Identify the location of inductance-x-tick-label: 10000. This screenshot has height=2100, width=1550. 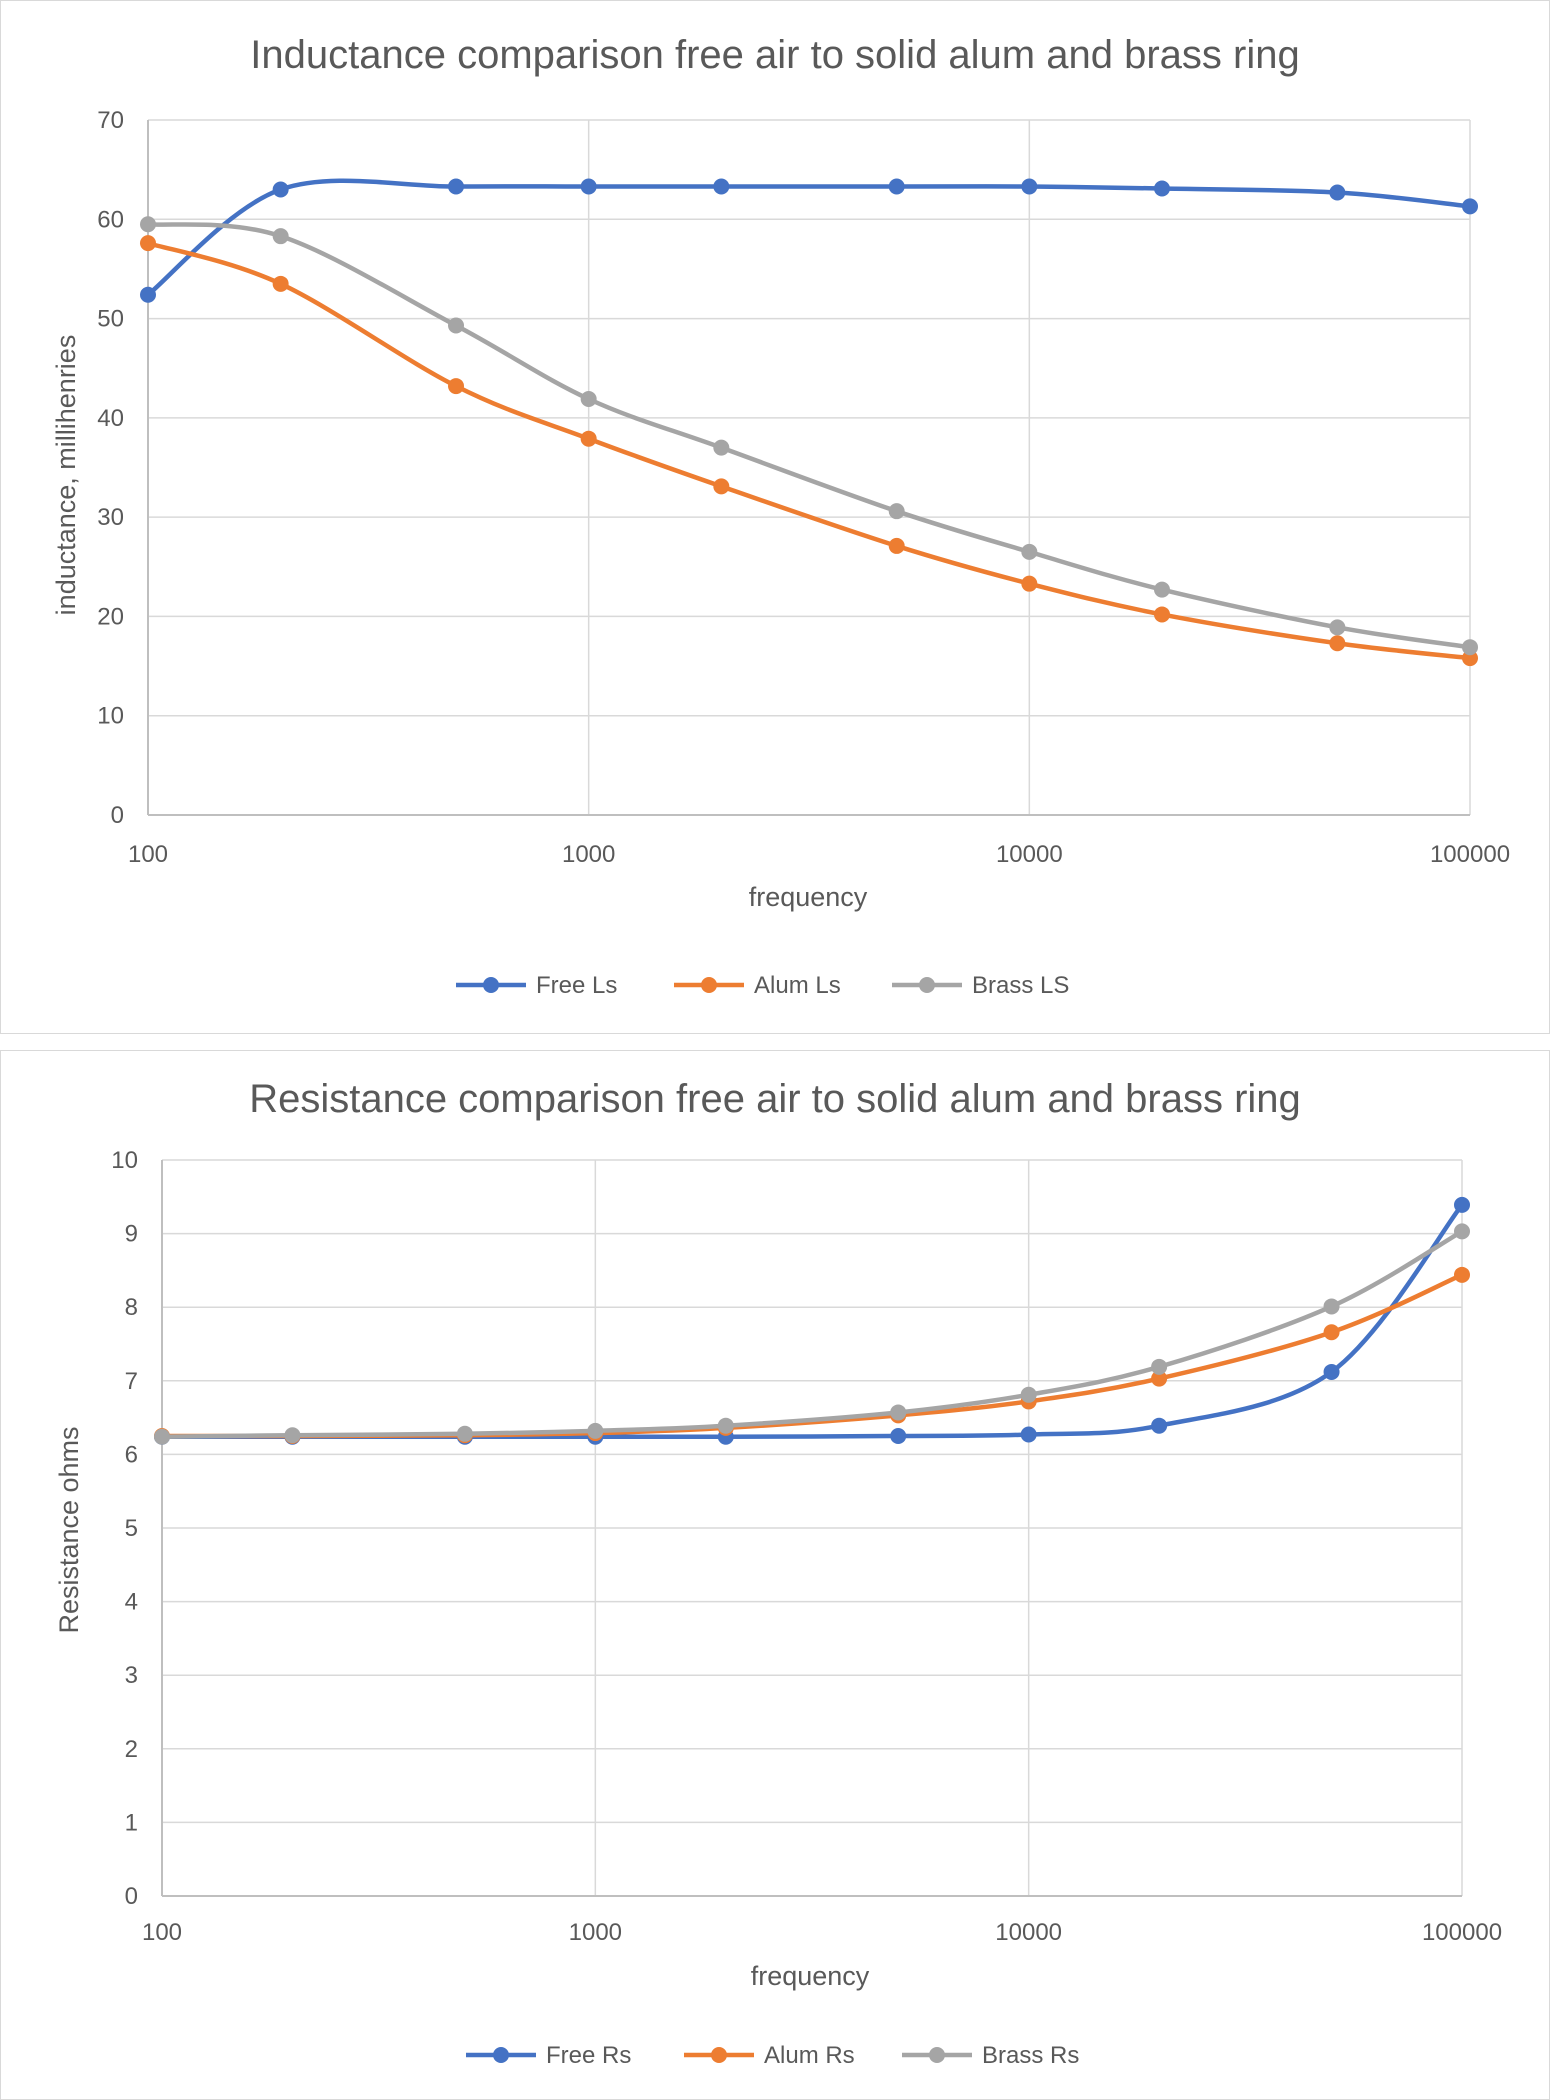
(1029, 854).